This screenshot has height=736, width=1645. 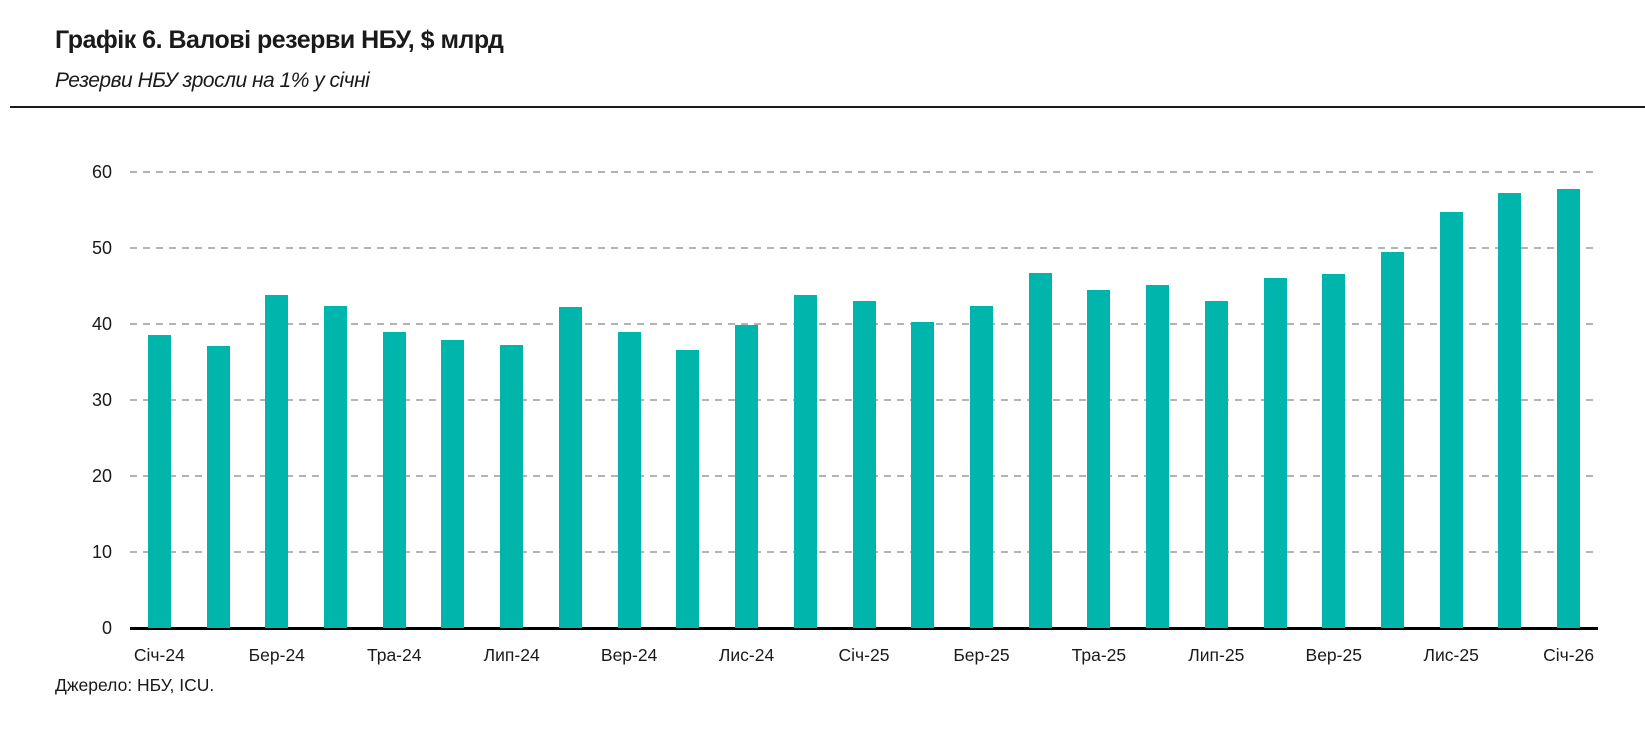 I want to click on x-tick-label-Тра-25: Тра-25, so click(x=1099, y=655).